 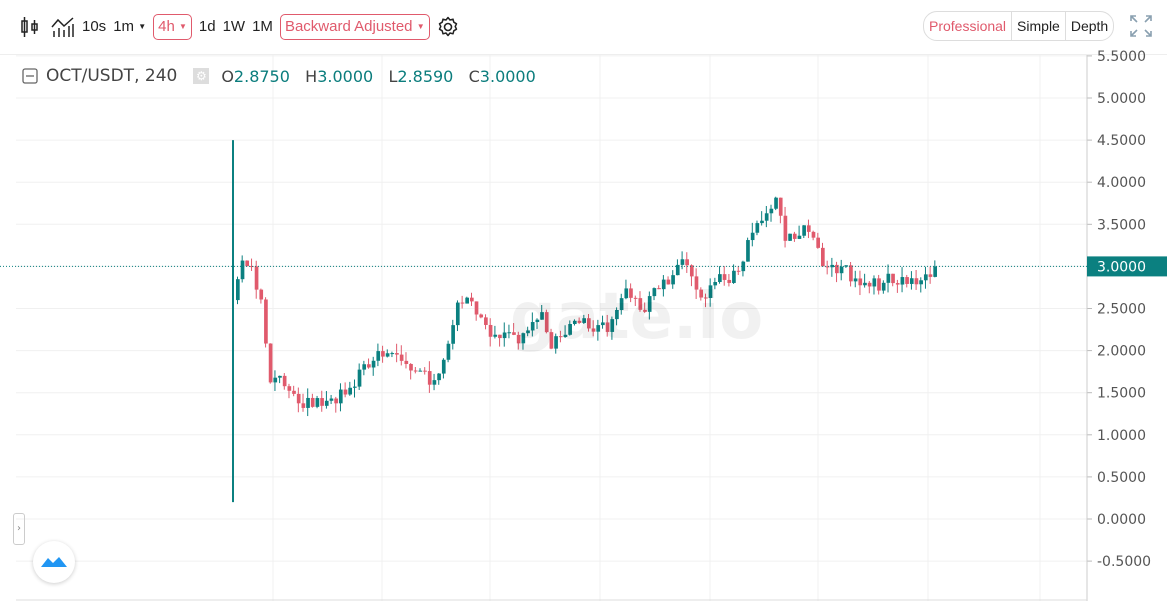 I want to click on view-simple: Simple, so click(x=1039, y=26).